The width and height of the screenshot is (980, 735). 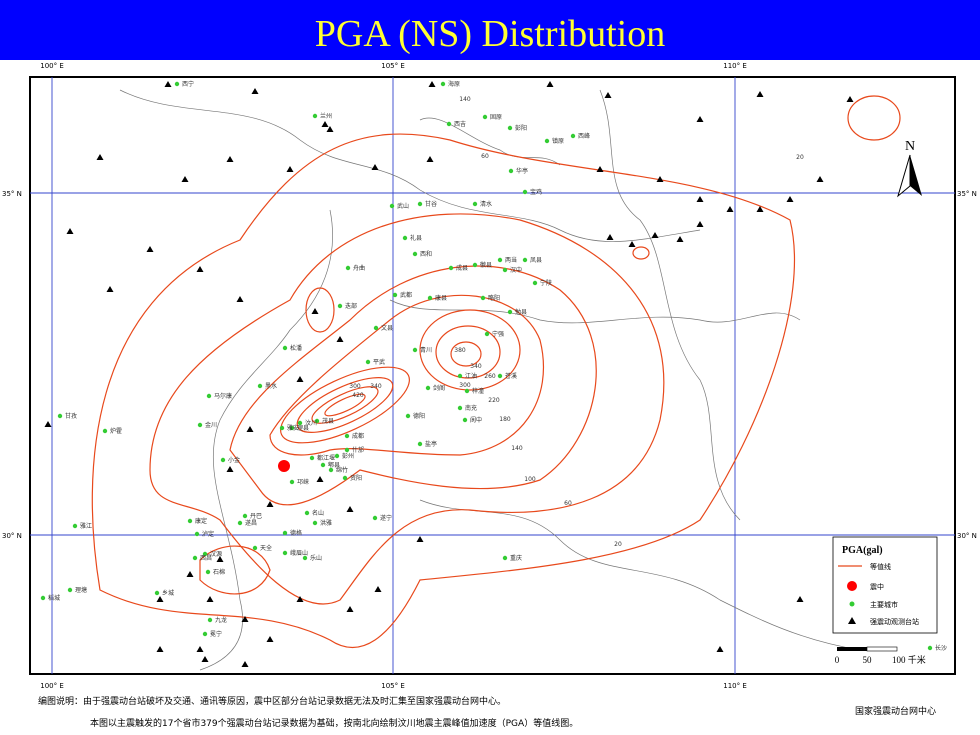 What do you see at coordinates (211, 425) in the screenshot?
I see `city-label: 金川` at bounding box center [211, 425].